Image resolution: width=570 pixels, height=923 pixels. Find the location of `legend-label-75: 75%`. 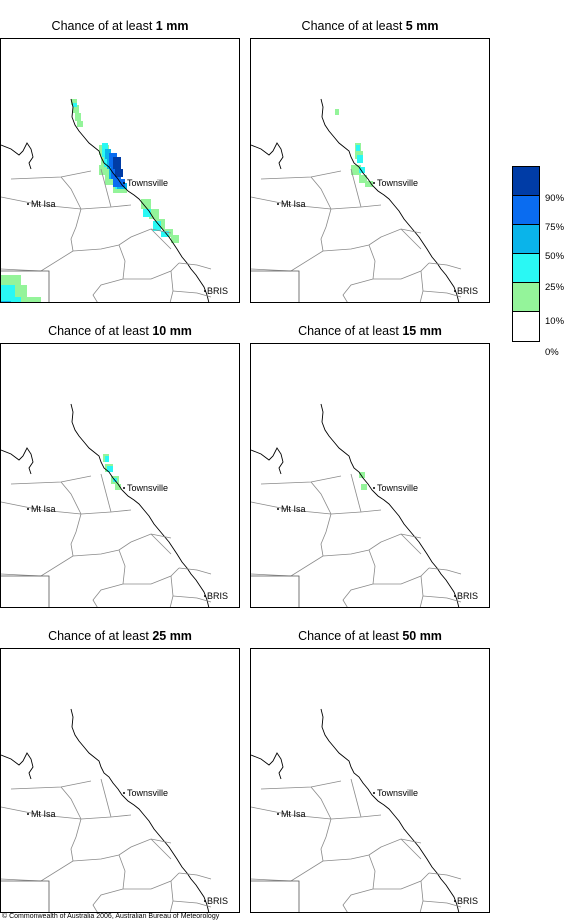

legend-label-75: 75% is located at coordinates (555, 227).